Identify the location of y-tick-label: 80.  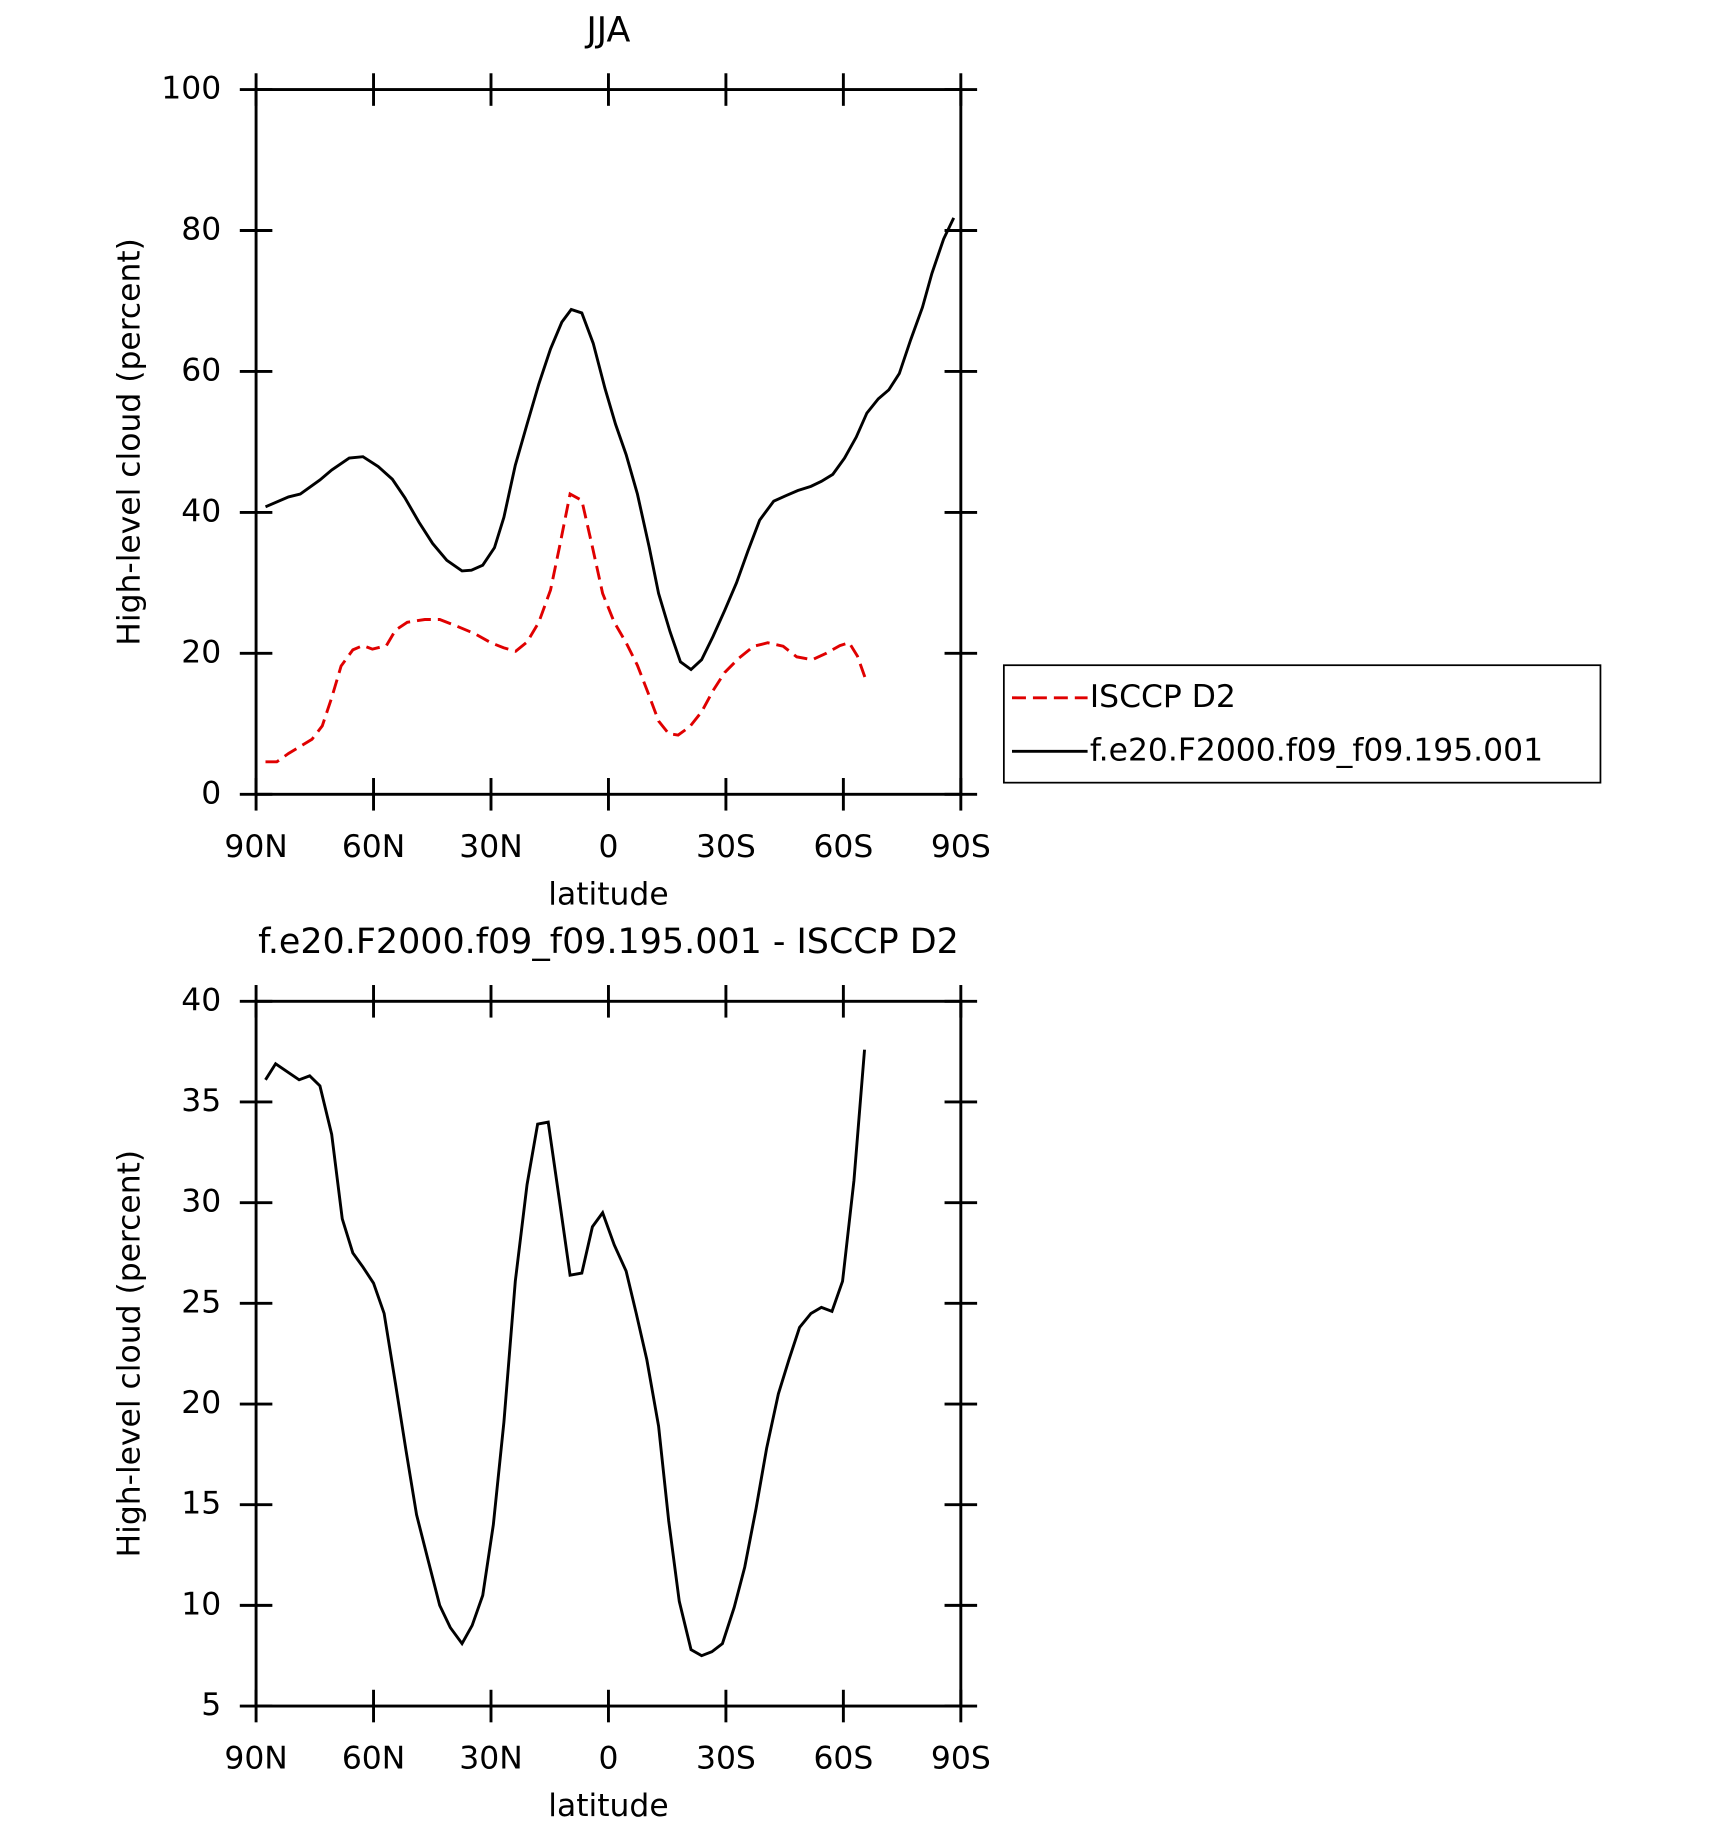
(201, 229).